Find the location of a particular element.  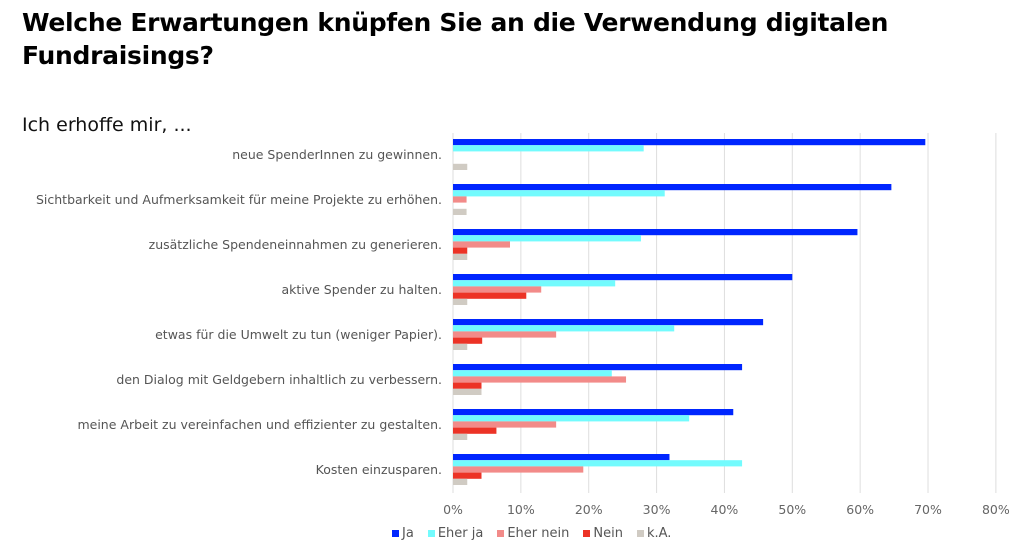

category-label: aktive Spender zu halten. is located at coordinates (361, 289).